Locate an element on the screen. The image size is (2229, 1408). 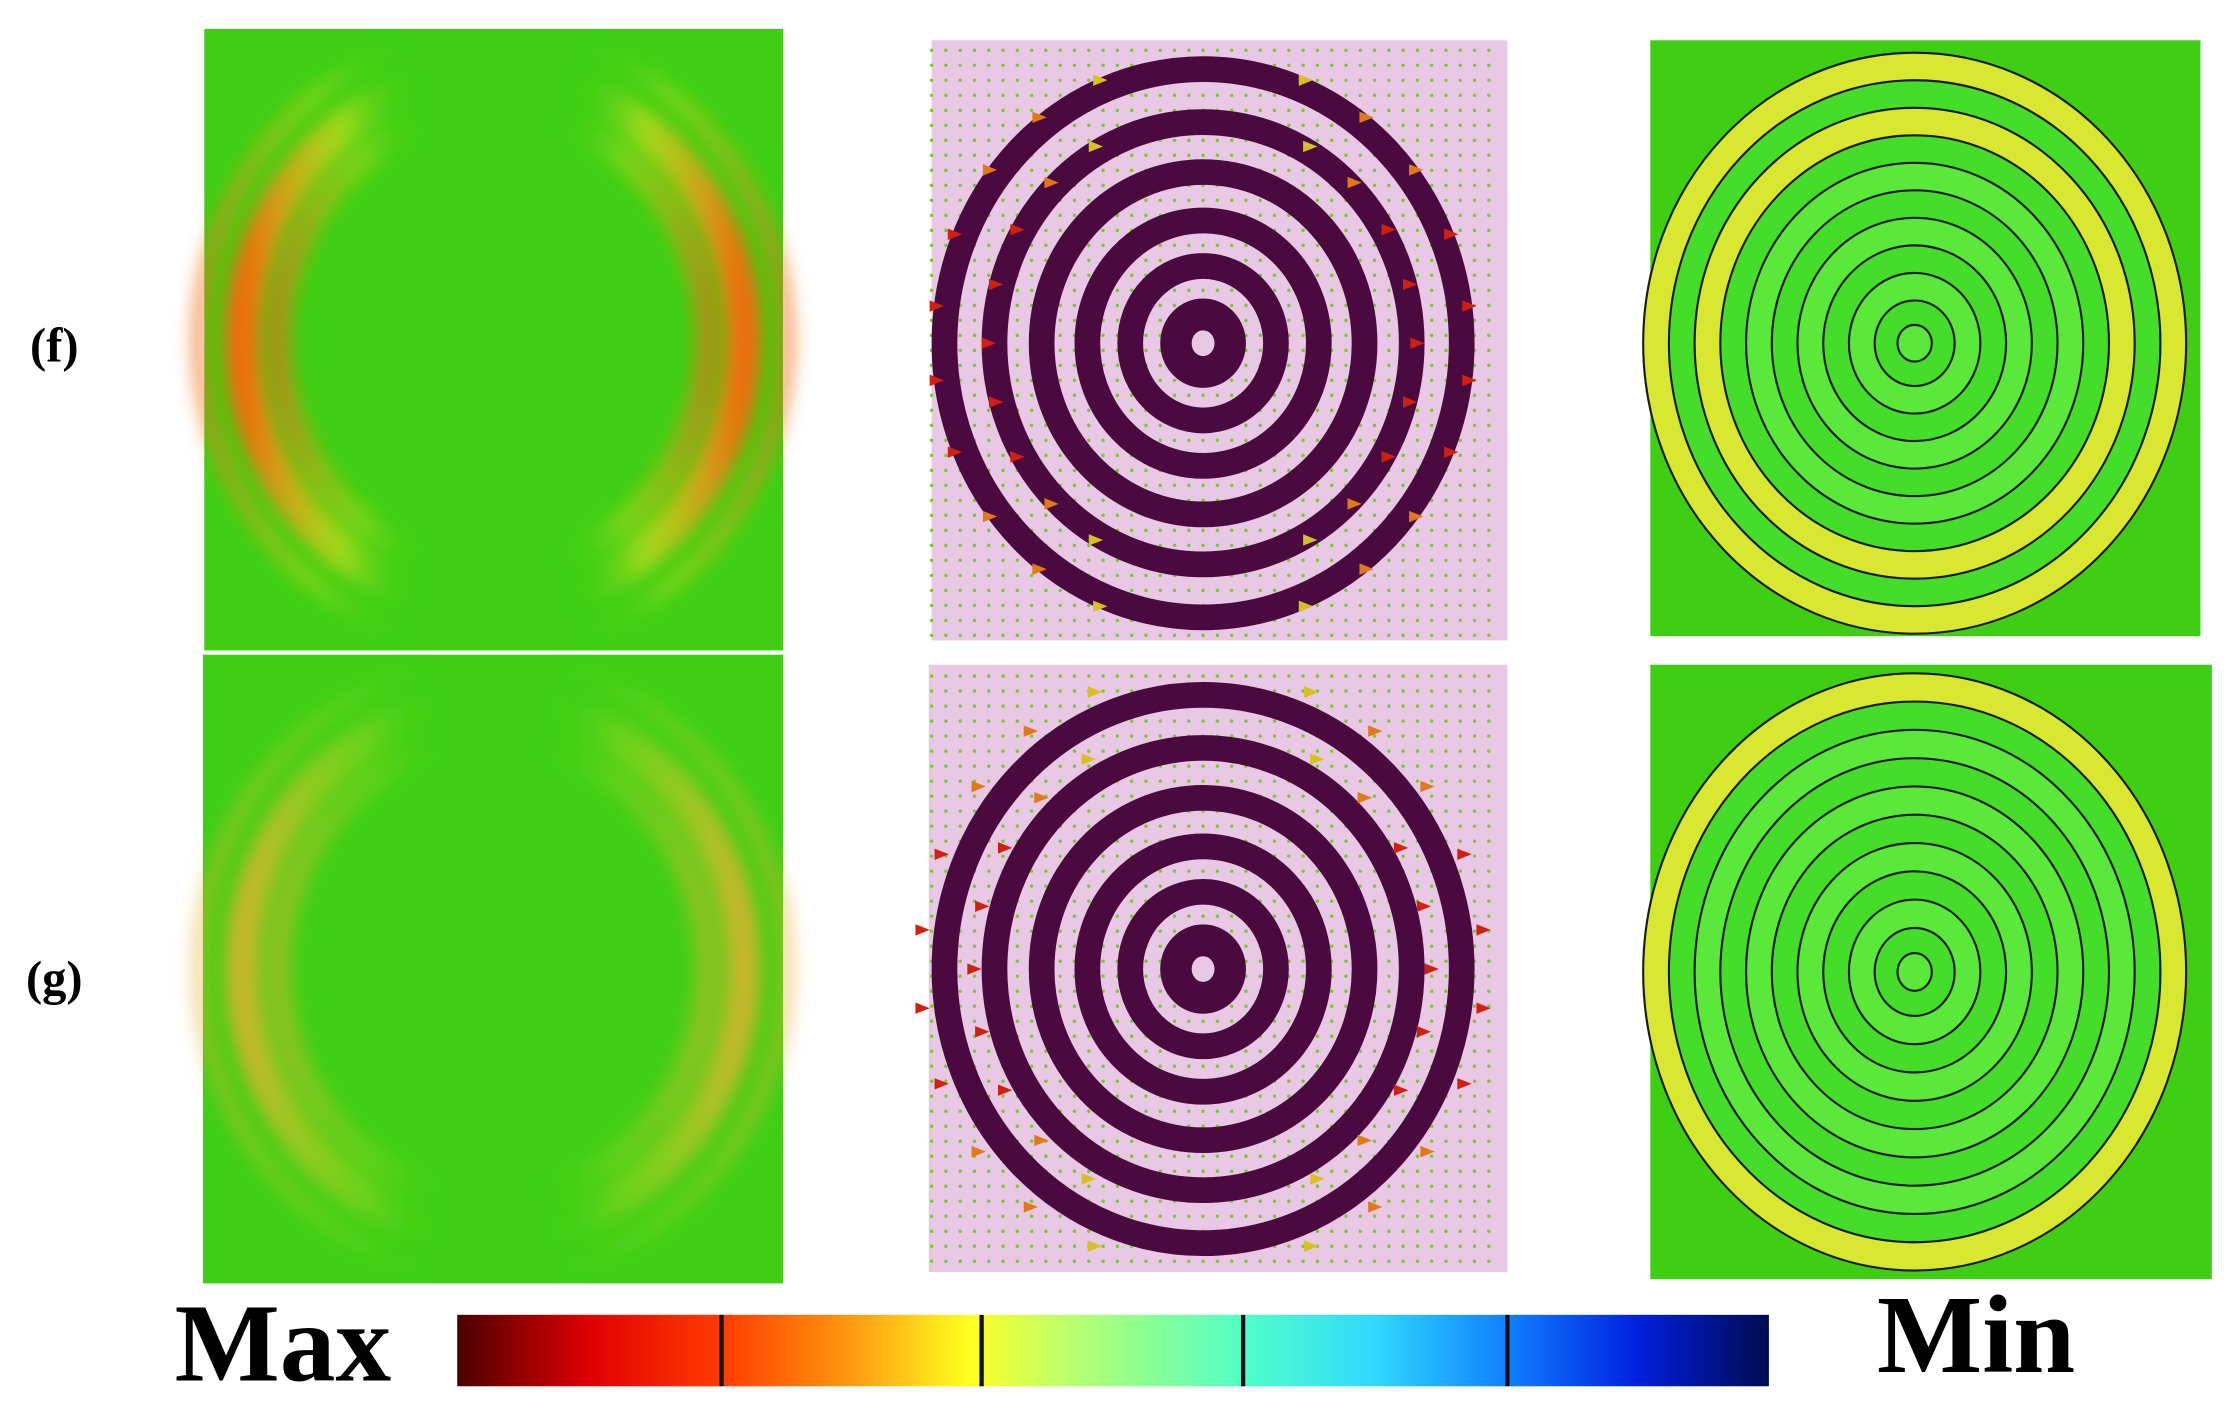
surface-ring is located at coordinates (1914, 971).